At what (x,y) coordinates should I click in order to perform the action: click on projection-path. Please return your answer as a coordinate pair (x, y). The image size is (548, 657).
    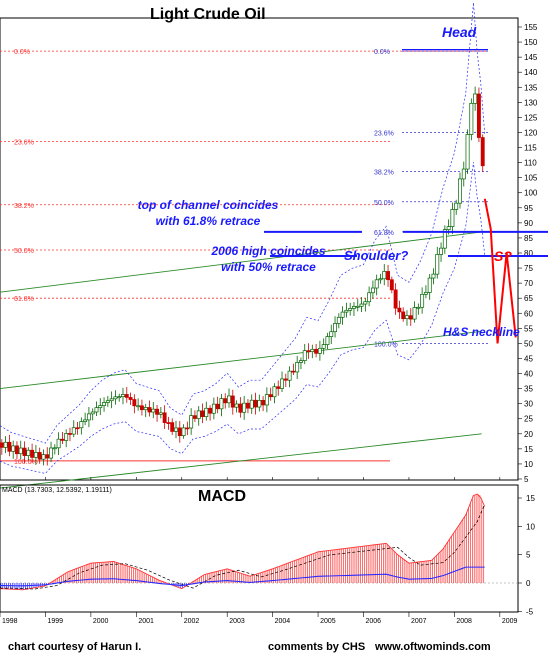
    Looking at the image, I should click on (500, 271).